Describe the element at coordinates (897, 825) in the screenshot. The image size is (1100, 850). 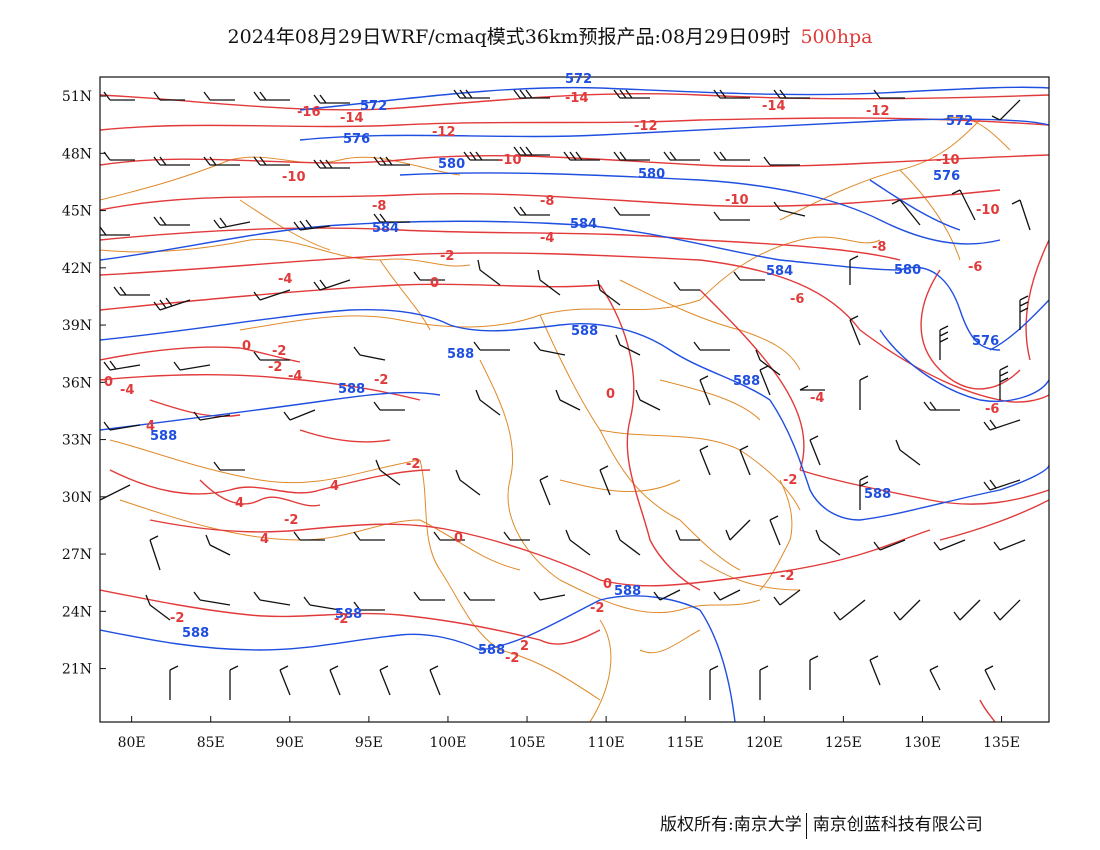
I see `credit-right: 南京创蓝科技有限公司` at that location.